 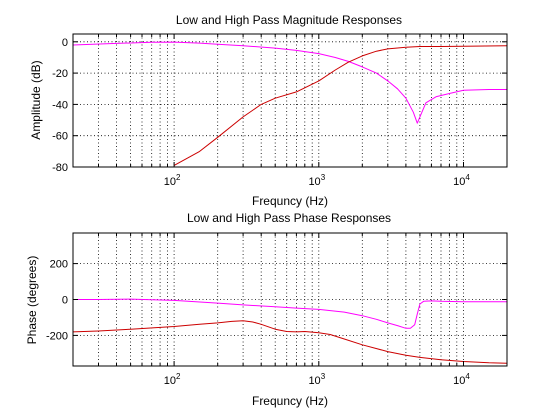 I want to click on phase-series-red-line, so click(x=290, y=342).